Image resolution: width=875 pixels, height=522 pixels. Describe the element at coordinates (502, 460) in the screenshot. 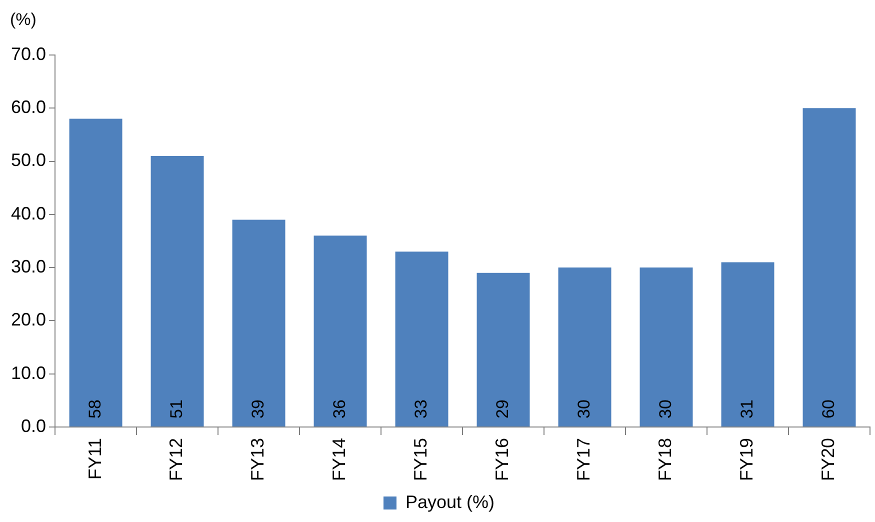

I see `x-tick-label: FY16` at that location.